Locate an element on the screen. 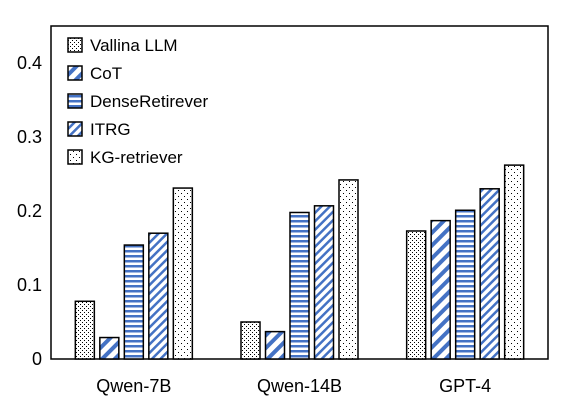 The width and height of the screenshot is (574, 400). x-tick-label: Qwen-7B is located at coordinates (133, 386).